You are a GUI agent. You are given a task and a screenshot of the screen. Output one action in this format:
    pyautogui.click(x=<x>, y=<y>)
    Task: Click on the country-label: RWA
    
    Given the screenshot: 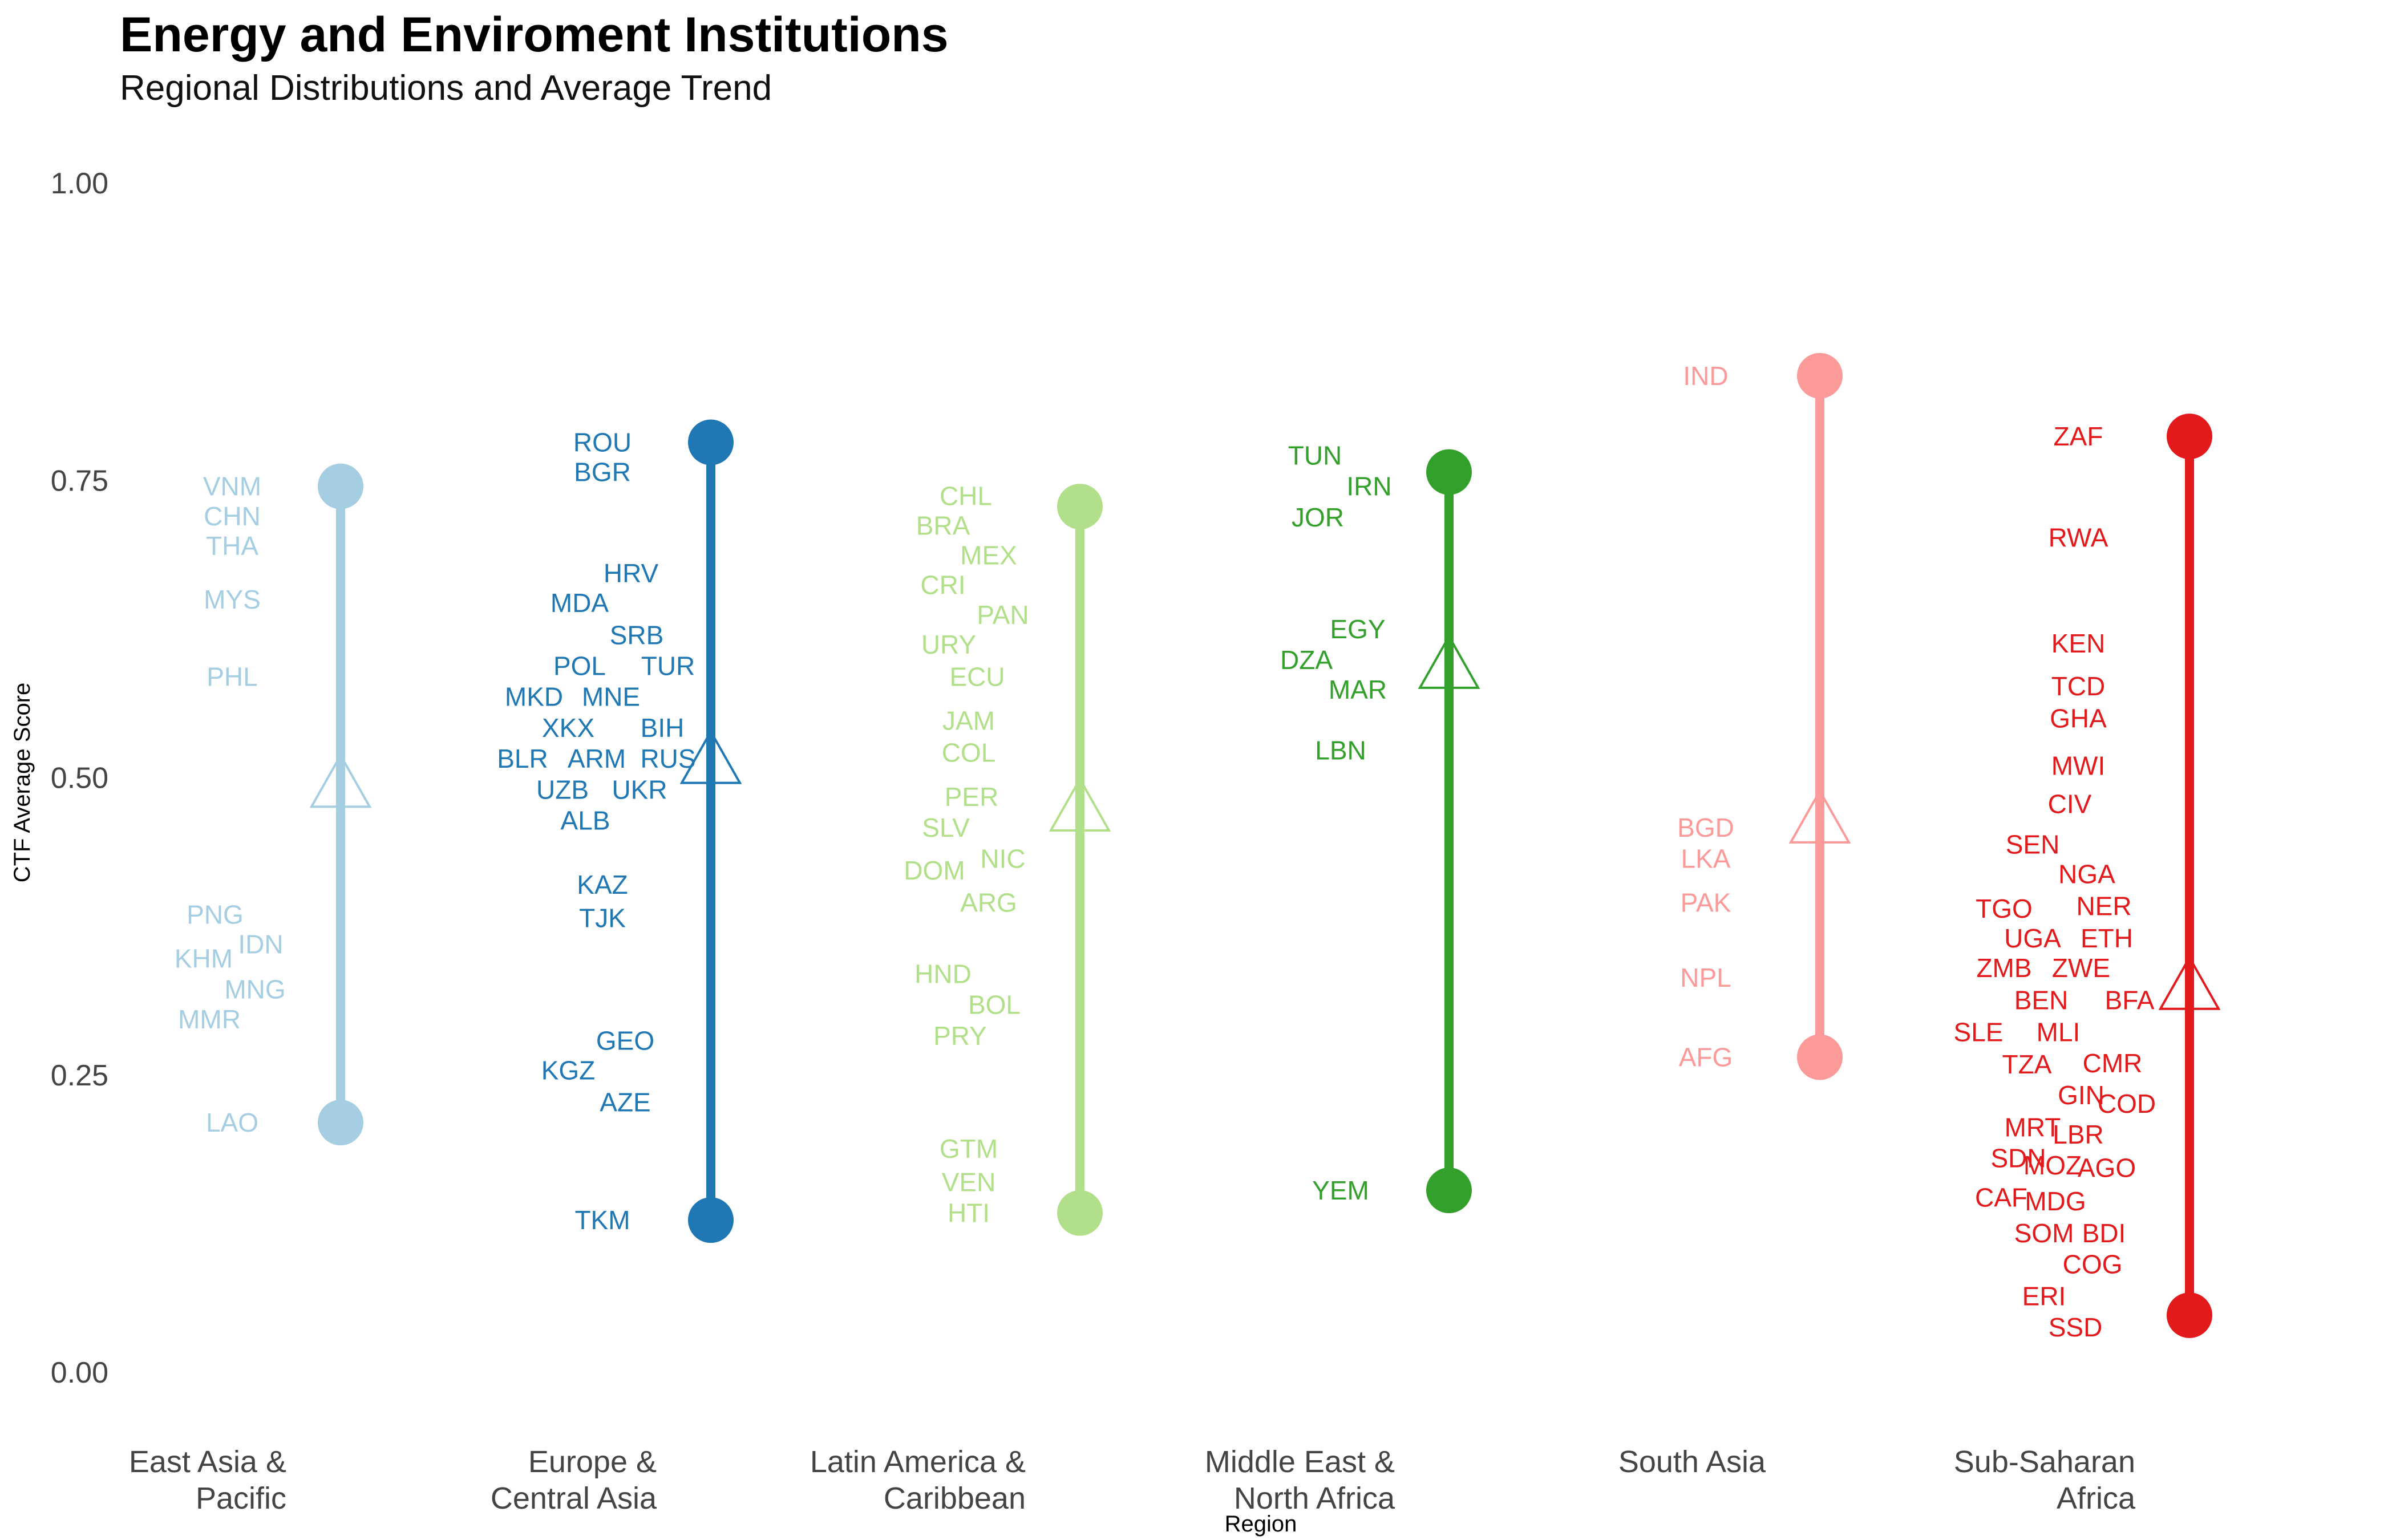 What is the action you would take?
    pyautogui.click(x=2078, y=537)
    